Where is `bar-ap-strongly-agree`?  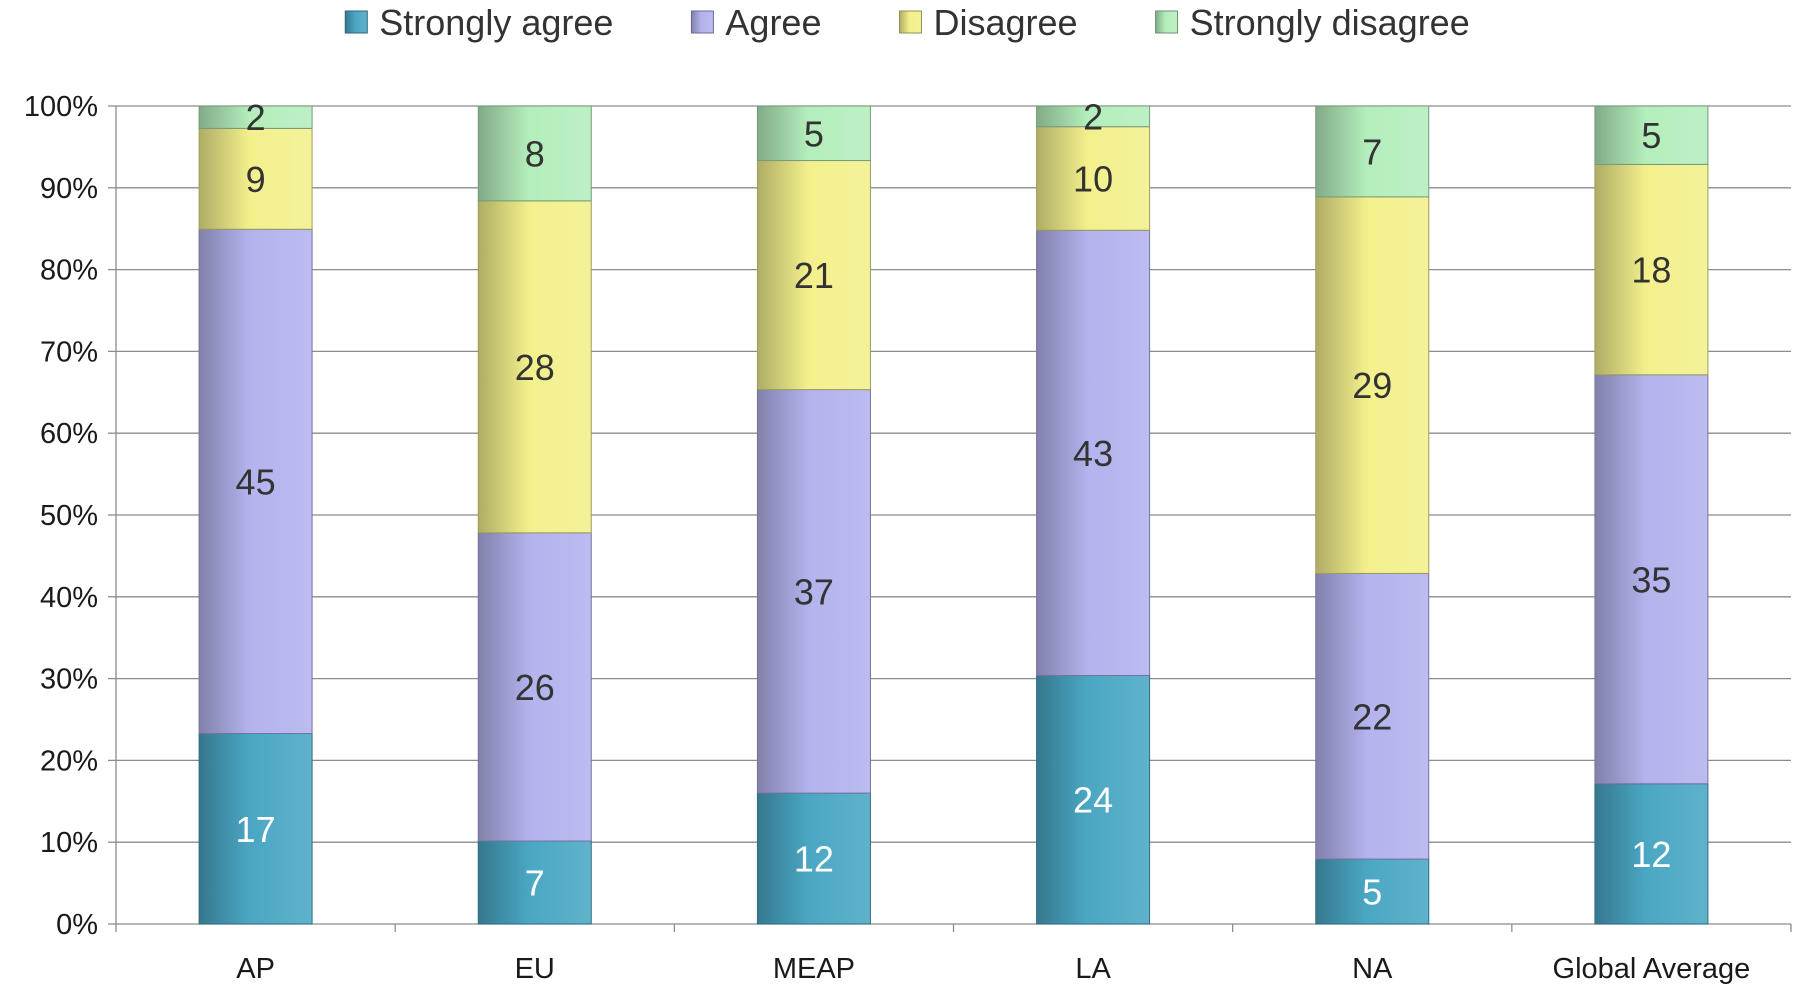 bar-ap-strongly-agree is located at coordinates (255, 829).